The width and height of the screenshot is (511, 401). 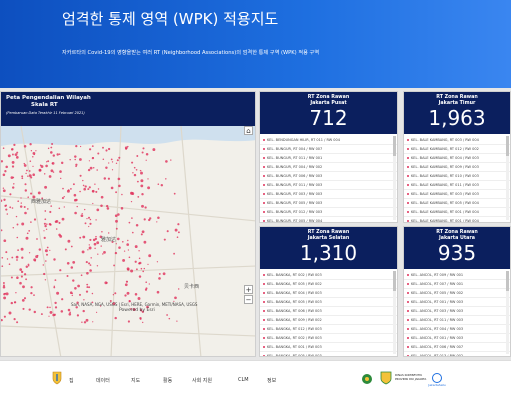 What do you see at coordinates (328, 194) in the screenshot?
I see `list-item: KEL. BUNGUR, RT 003 / RW 003` at bounding box center [328, 194].